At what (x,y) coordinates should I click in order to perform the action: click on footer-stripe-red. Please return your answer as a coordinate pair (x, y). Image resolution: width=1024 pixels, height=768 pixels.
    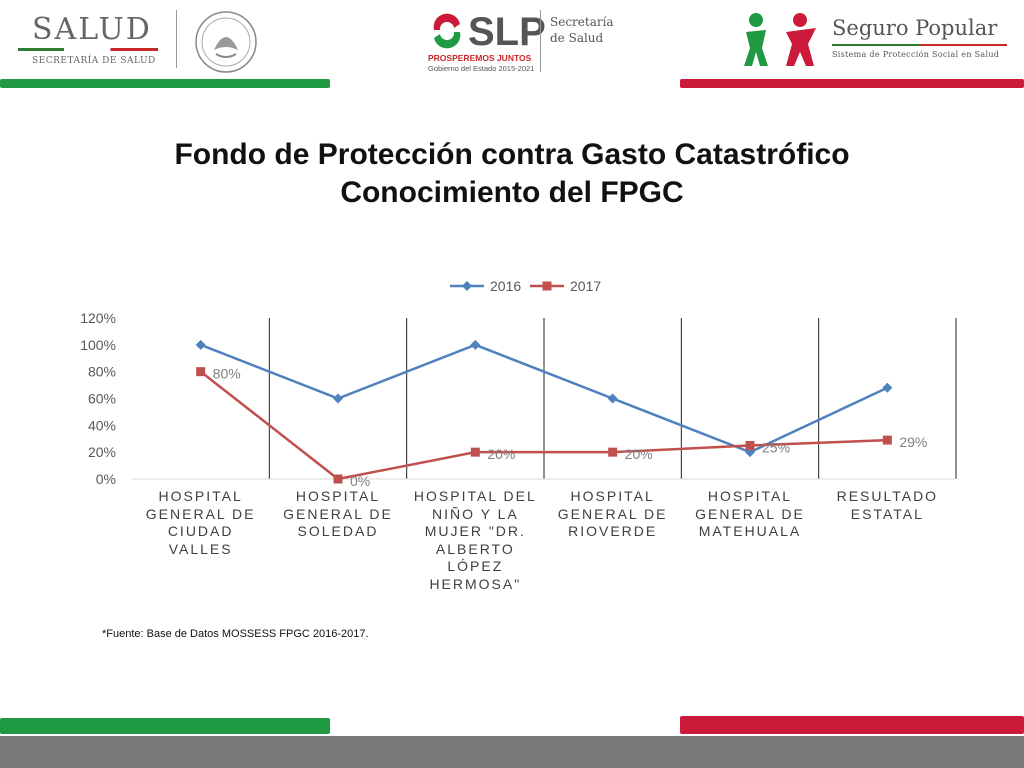
    Looking at the image, I should click on (852, 725).